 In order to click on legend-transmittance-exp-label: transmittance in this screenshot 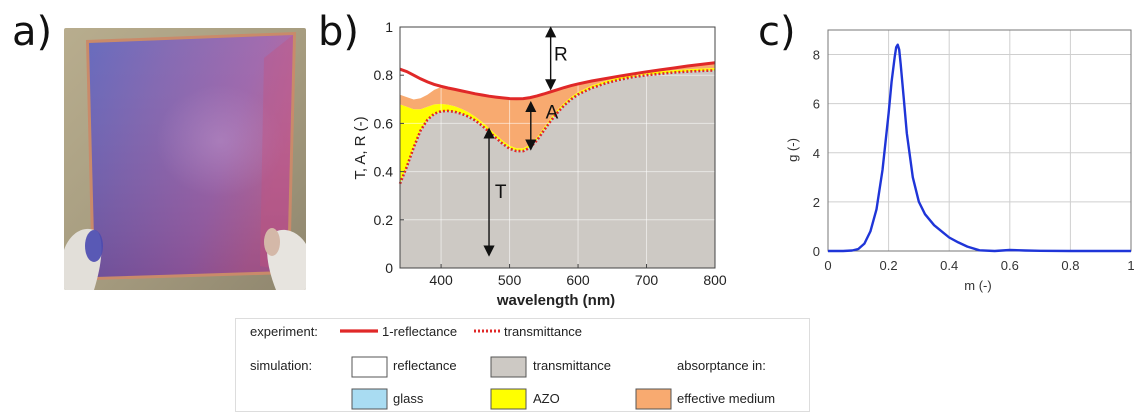, I will do `click(543, 331)`.